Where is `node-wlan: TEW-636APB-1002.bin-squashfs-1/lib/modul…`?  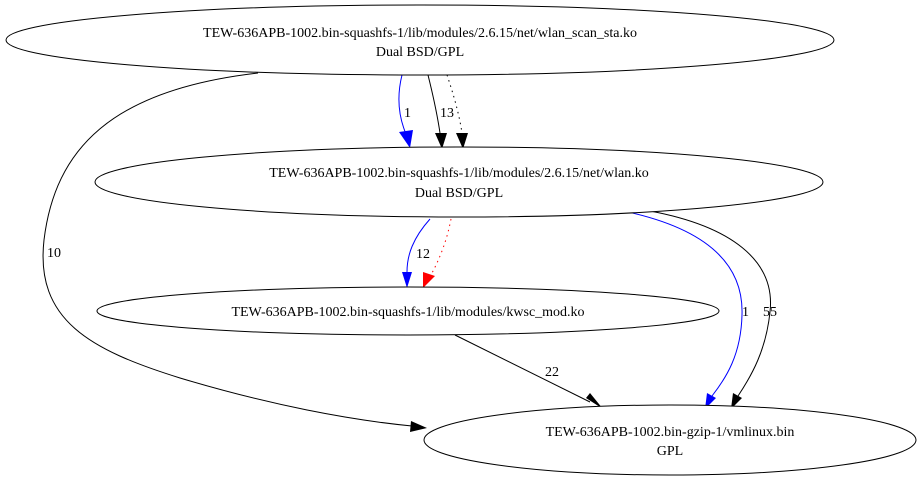
node-wlan: TEW-636APB-1002.bin-squashfs-1/lib/modul… is located at coordinates (459, 182).